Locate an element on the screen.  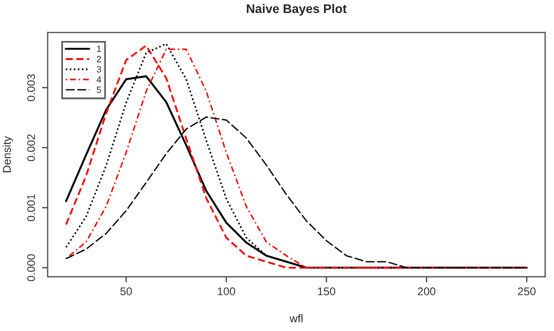
x-tick-label: 250 is located at coordinates (527, 291).